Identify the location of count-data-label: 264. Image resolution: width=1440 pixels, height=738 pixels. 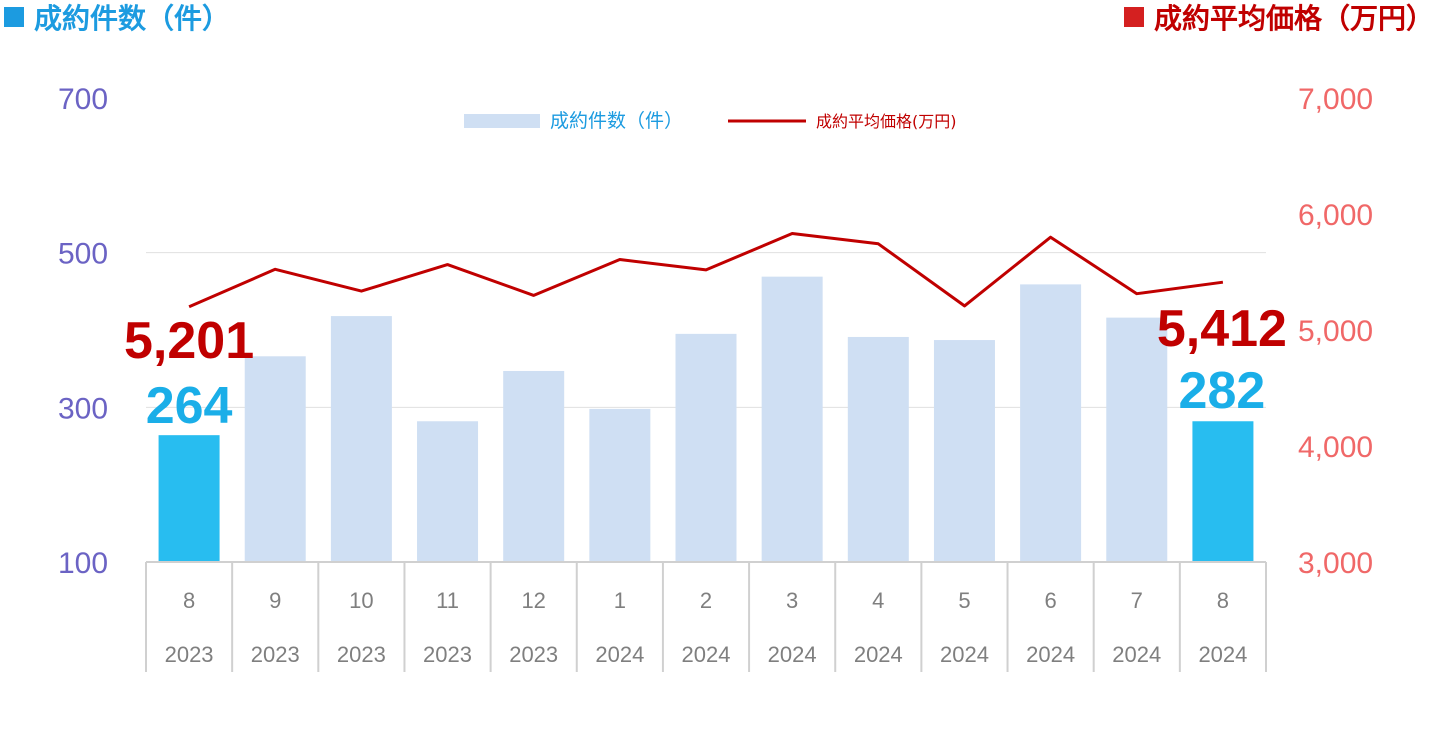
(189, 406).